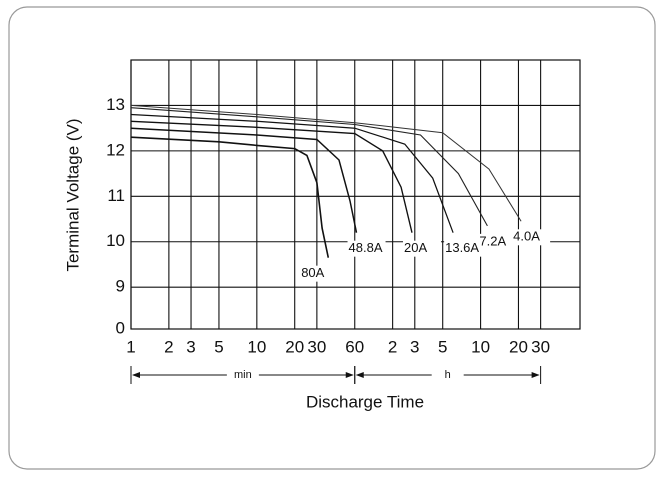 The image size is (664, 478). I want to click on series-label: 48.8A, so click(366, 247).